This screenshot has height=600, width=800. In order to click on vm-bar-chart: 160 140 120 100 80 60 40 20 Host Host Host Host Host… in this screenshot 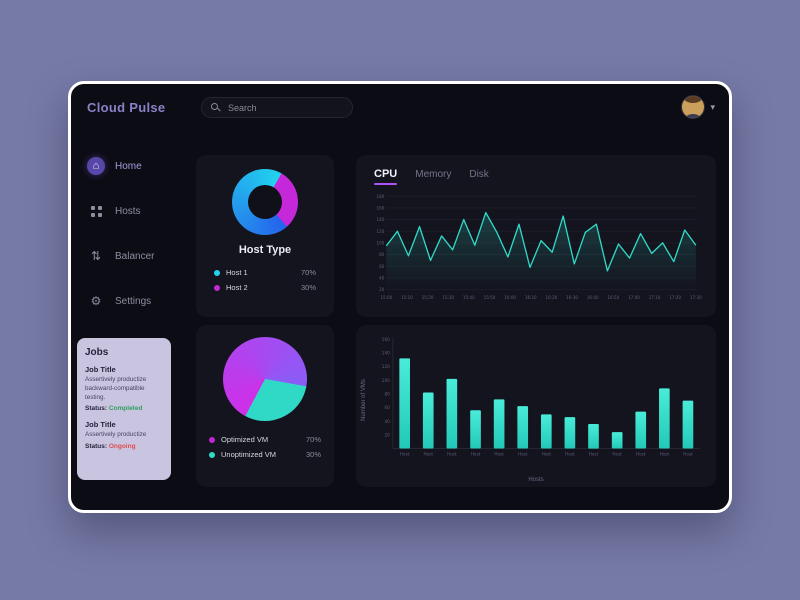, I will do `click(541, 397)`.